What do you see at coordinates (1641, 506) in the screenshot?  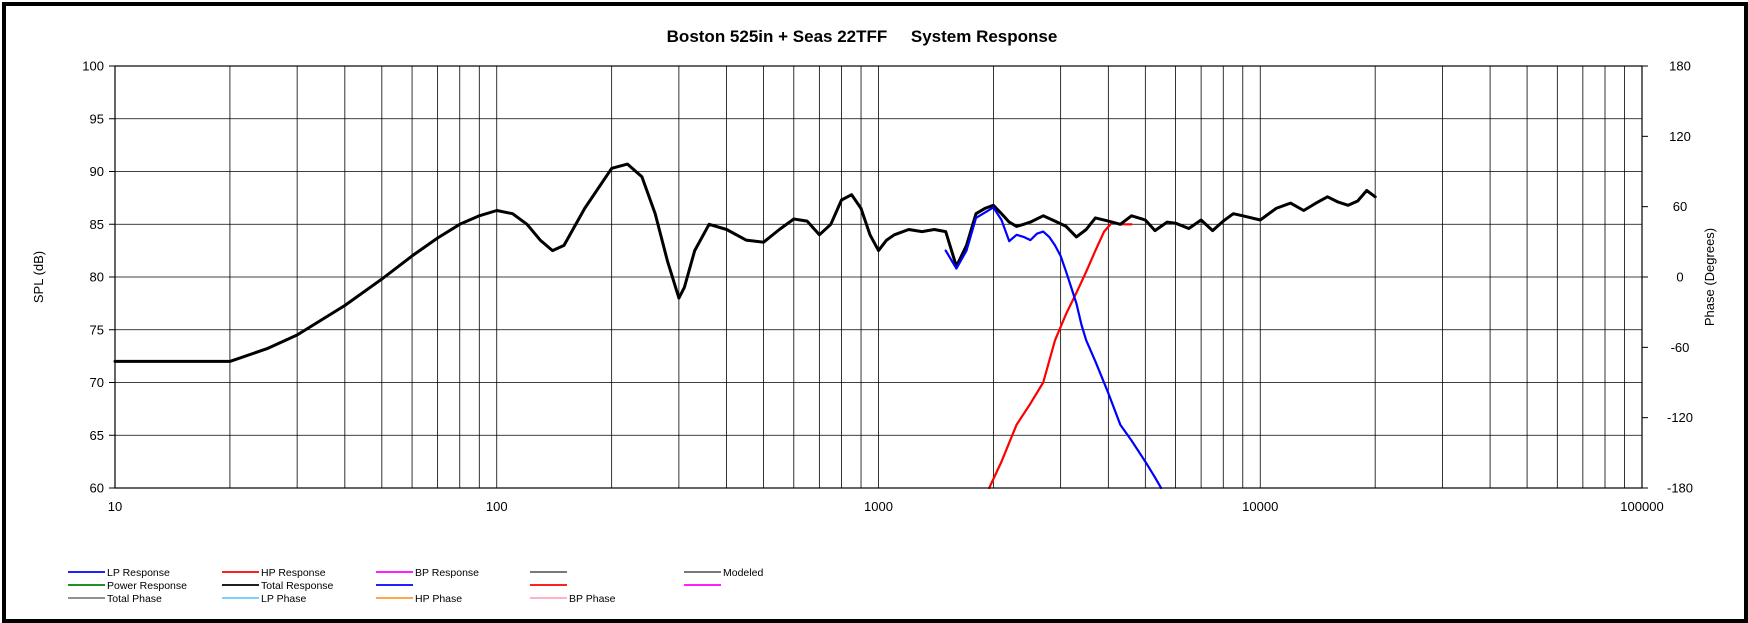 I see `x-tick-label: 100000` at bounding box center [1641, 506].